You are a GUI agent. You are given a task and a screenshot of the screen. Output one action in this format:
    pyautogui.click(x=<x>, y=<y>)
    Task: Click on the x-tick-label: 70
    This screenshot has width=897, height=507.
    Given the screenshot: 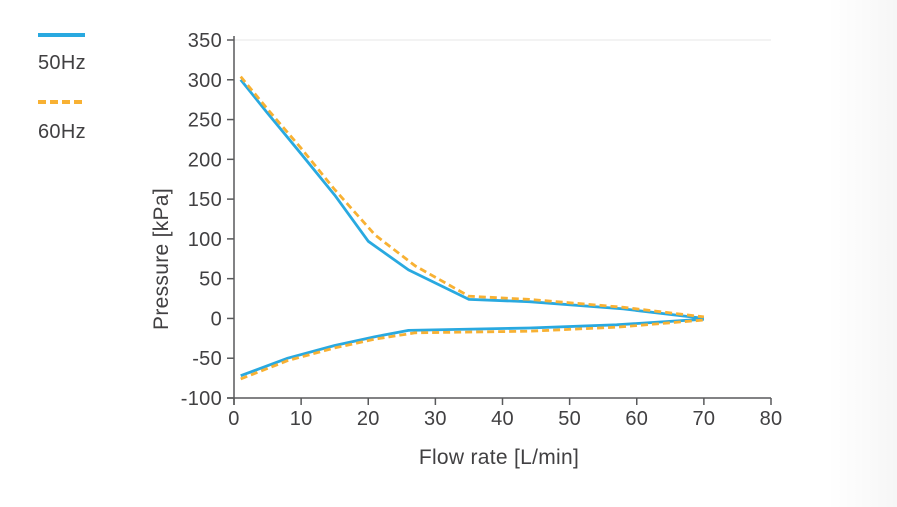 What is the action you would take?
    pyautogui.click(x=703, y=419)
    